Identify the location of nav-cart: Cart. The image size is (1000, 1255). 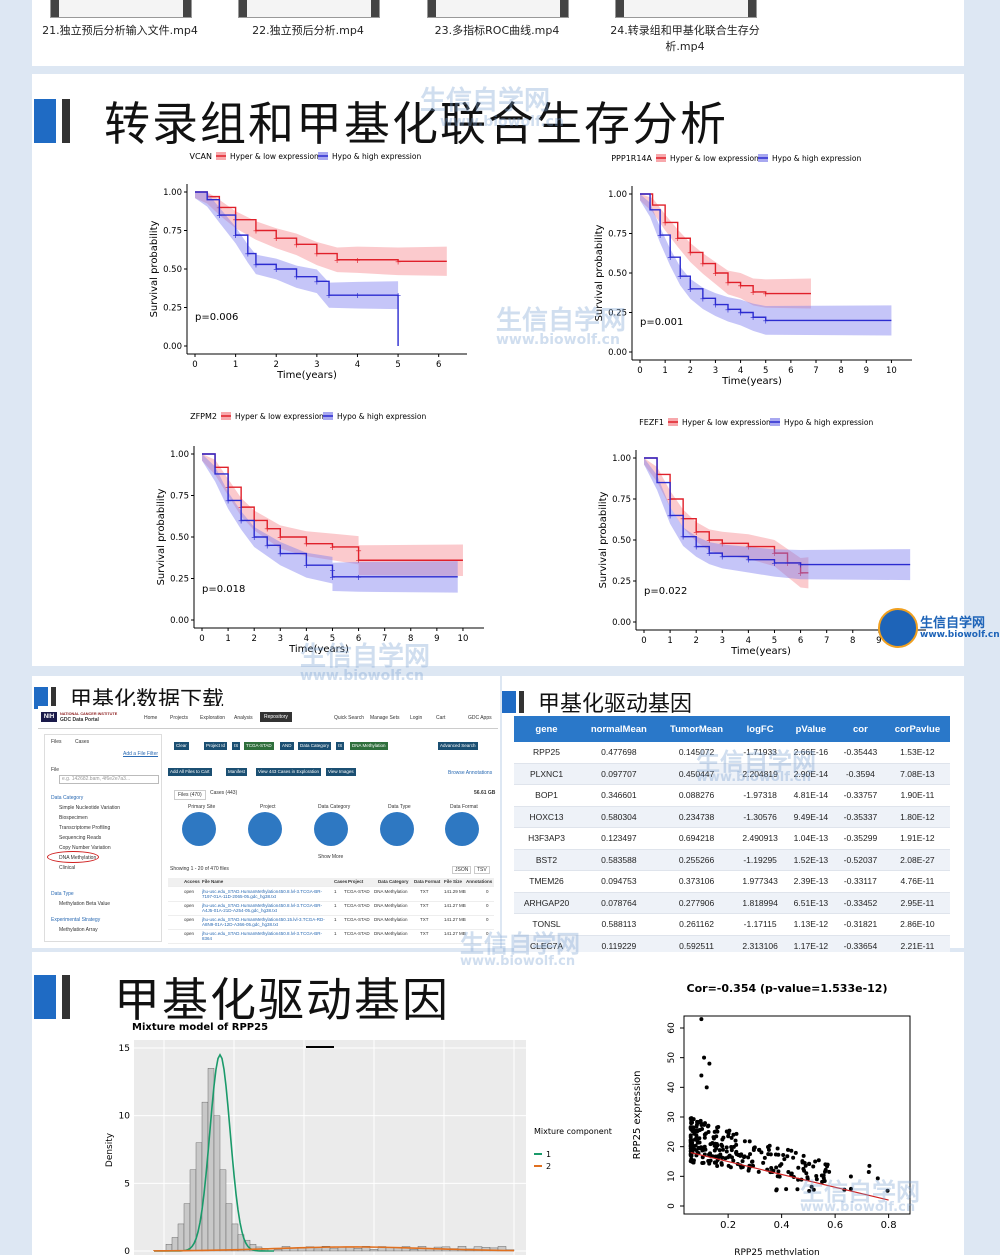
(441, 718).